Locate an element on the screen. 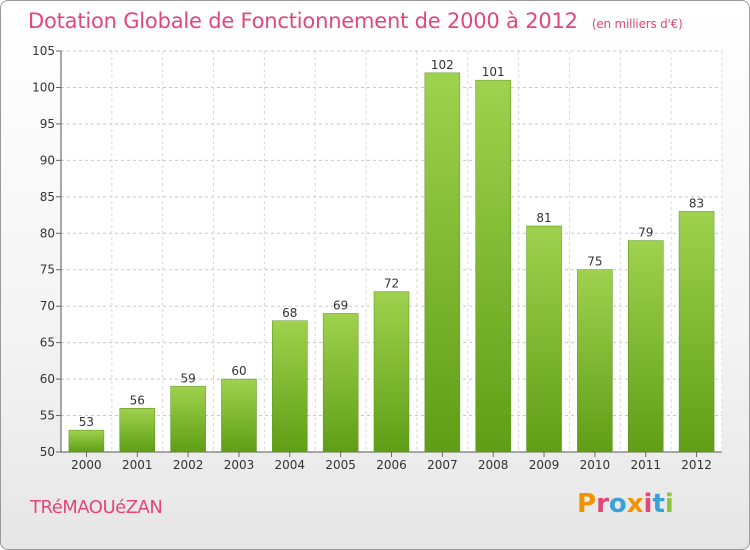 This screenshot has height=550, width=750. data-label: 59 is located at coordinates (187, 378).